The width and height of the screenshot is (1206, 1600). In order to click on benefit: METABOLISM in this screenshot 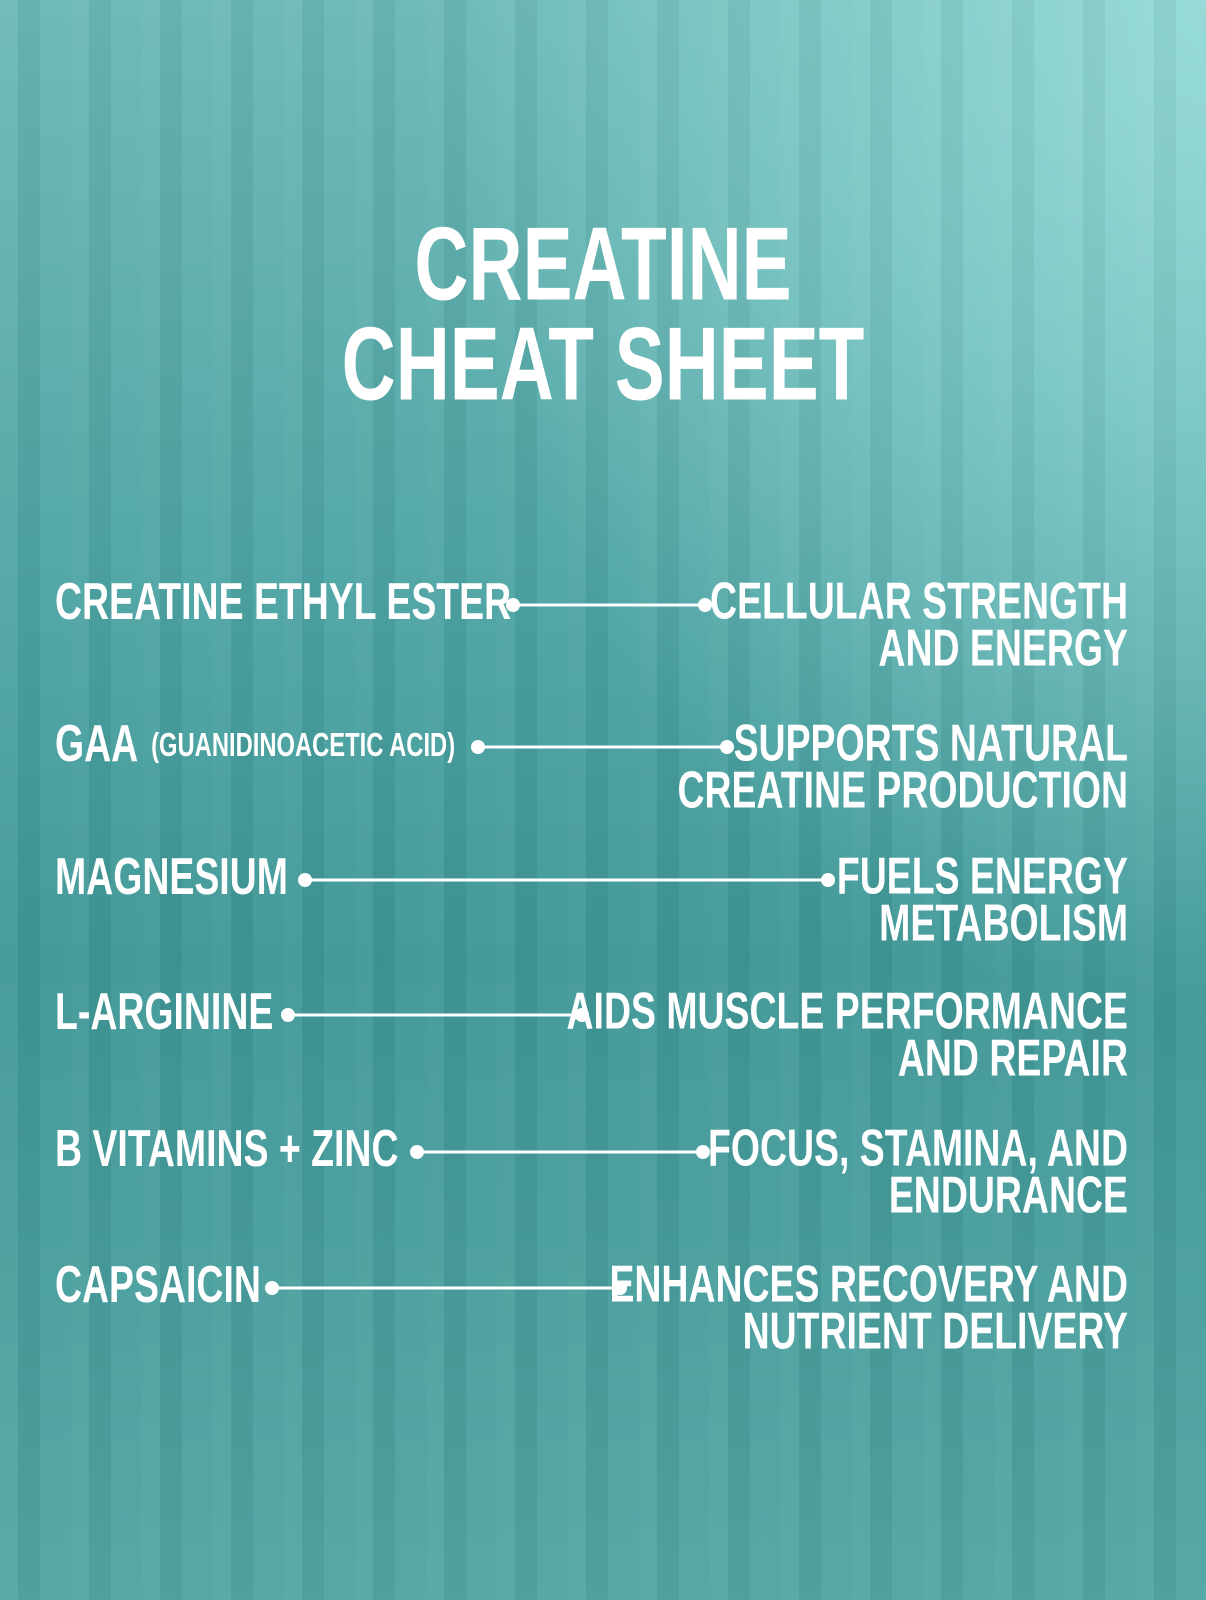, I will do `click(1003, 923)`.